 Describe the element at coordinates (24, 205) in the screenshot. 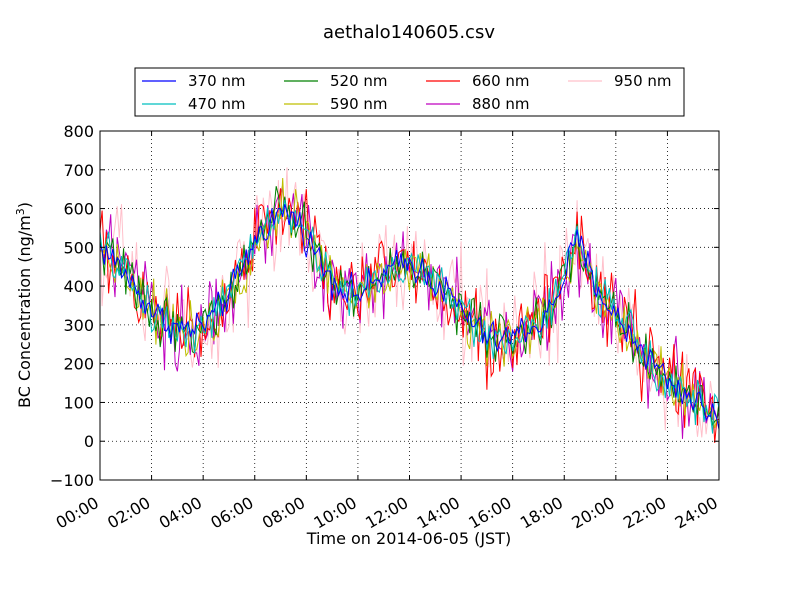

I see `y-axis-label-tail: )` at that location.